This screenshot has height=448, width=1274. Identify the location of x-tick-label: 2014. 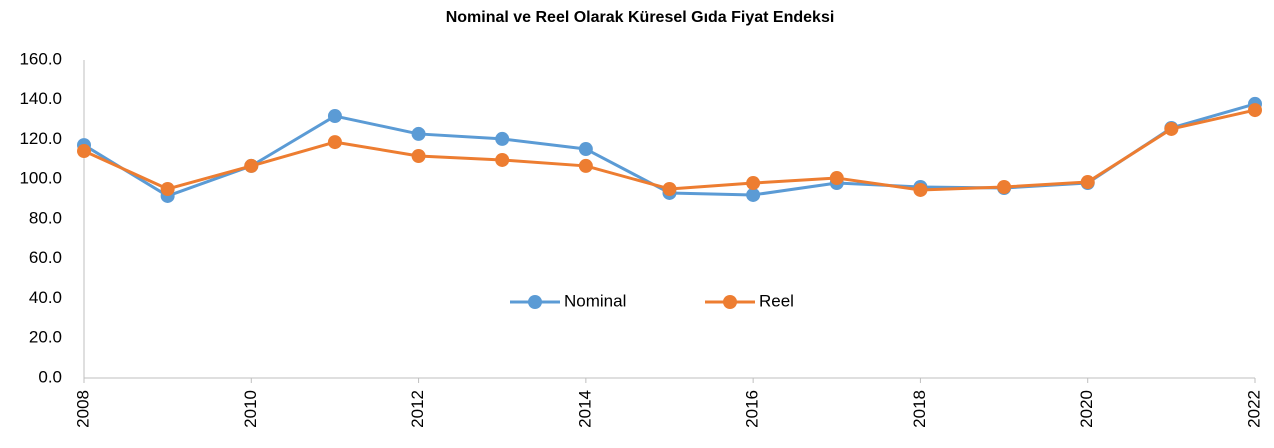
(584, 409).